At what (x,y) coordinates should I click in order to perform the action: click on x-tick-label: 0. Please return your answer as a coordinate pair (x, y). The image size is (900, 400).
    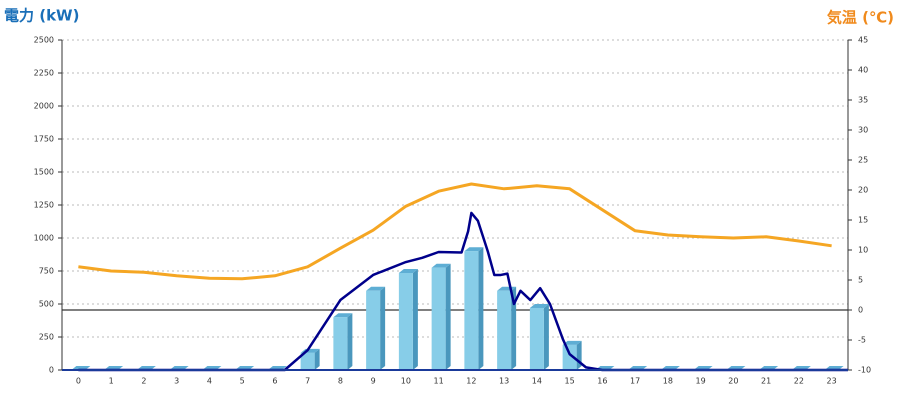
    Looking at the image, I should click on (78, 381).